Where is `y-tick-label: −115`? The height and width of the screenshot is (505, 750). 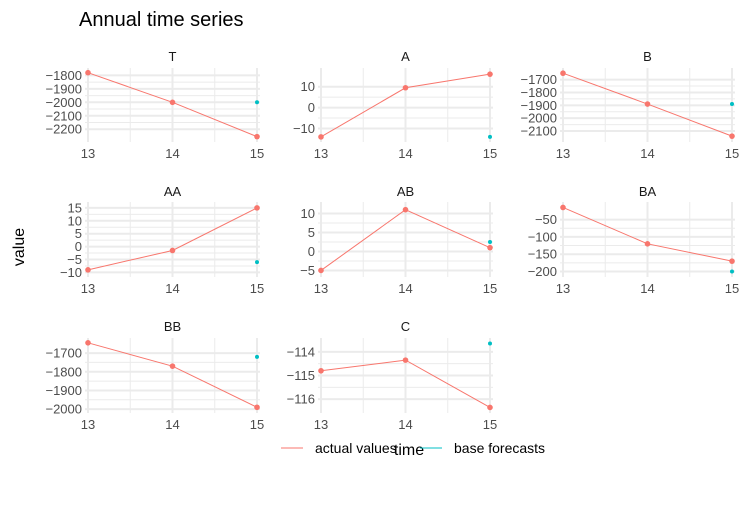 y-tick-label: −115 is located at coordinates (301, 375).